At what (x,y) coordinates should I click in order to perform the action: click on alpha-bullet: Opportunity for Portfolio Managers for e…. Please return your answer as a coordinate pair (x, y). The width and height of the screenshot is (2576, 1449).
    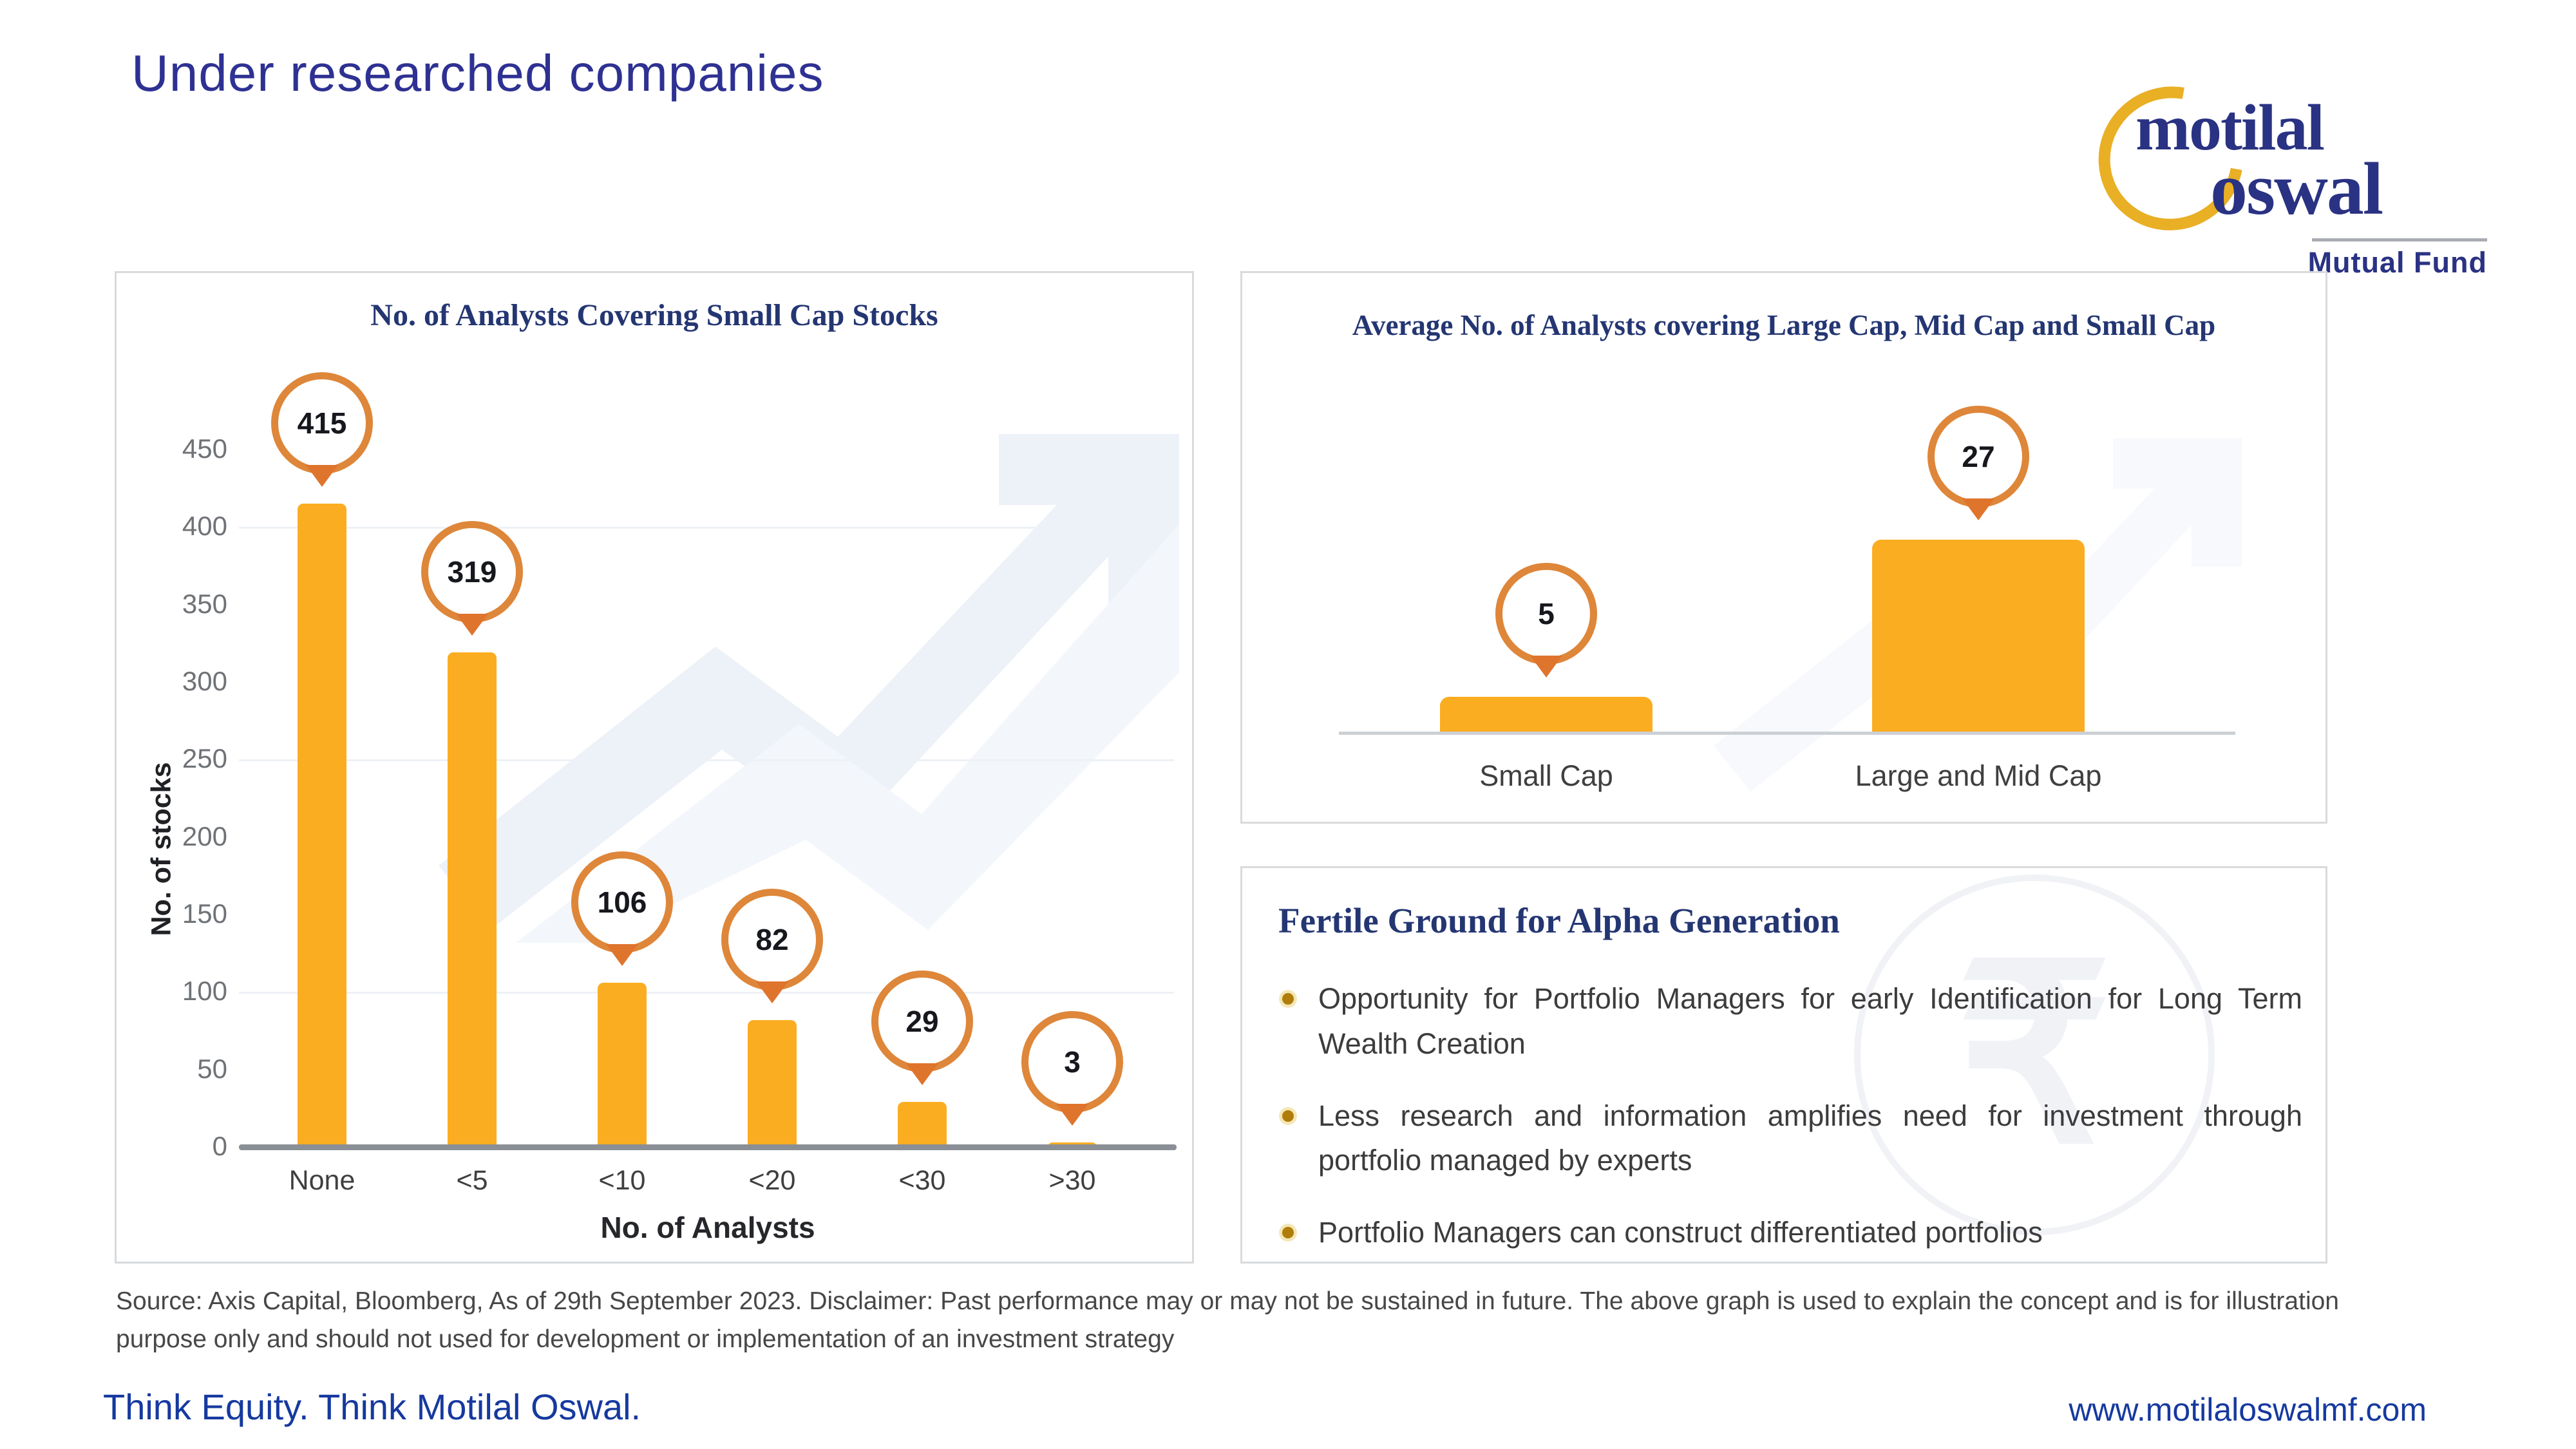
    Looking at the image, I should click on (1790, 1021).